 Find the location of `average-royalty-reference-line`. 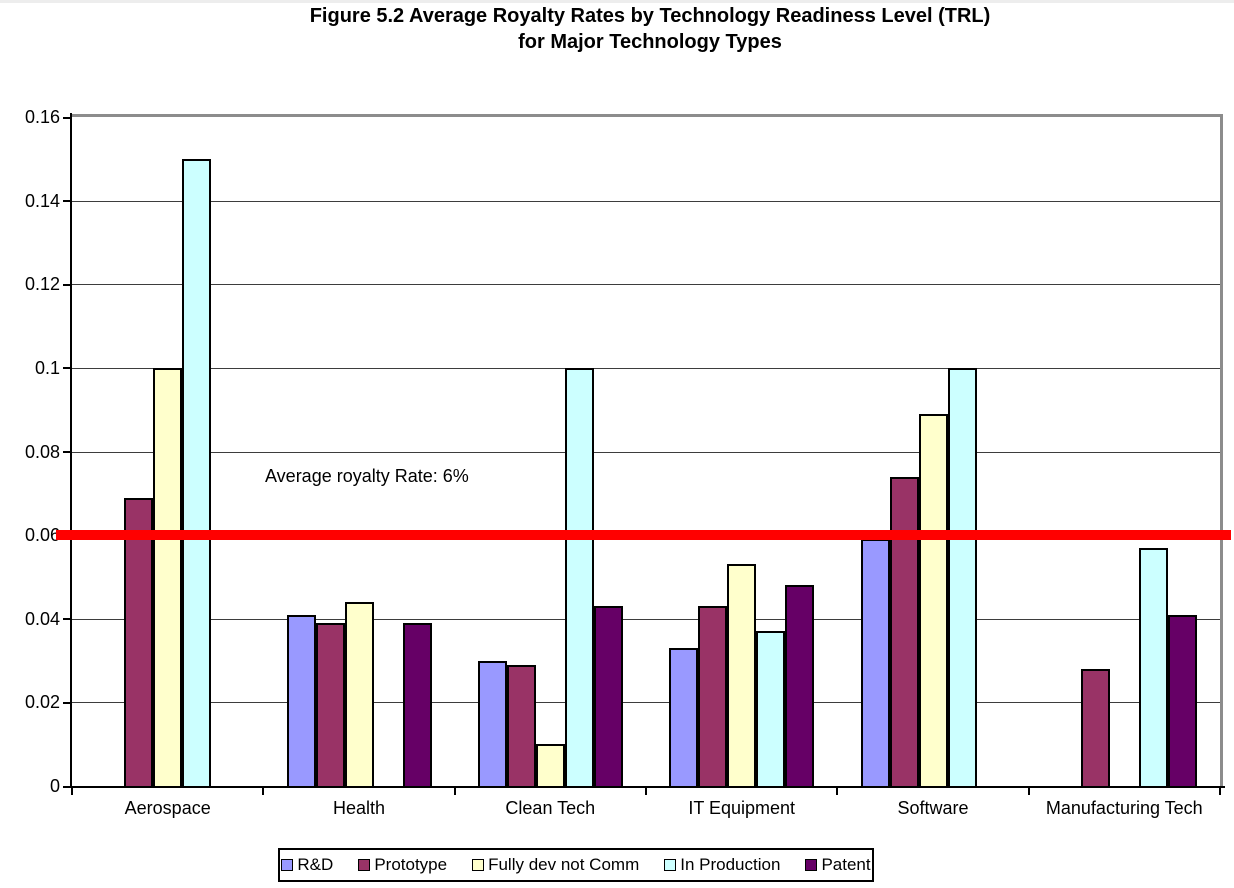

average-royalty-reference-line is located at coordinates (643, 535).